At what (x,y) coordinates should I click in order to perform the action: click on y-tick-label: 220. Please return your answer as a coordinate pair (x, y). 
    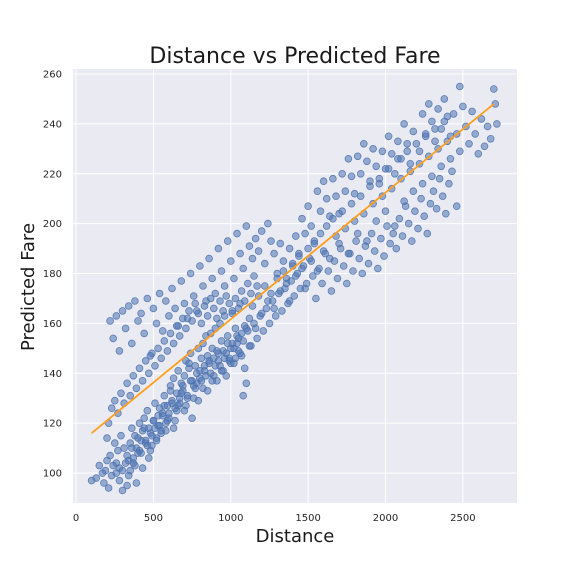
    Looking at the image, I should click on (52, 174).